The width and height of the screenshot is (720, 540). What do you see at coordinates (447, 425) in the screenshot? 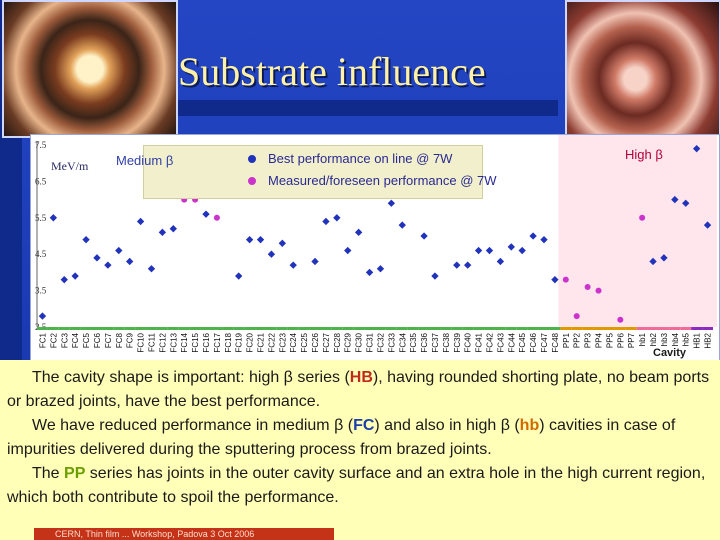
I see `p2-text-2: ) and also in high β (` at bounding box center [447, 425].